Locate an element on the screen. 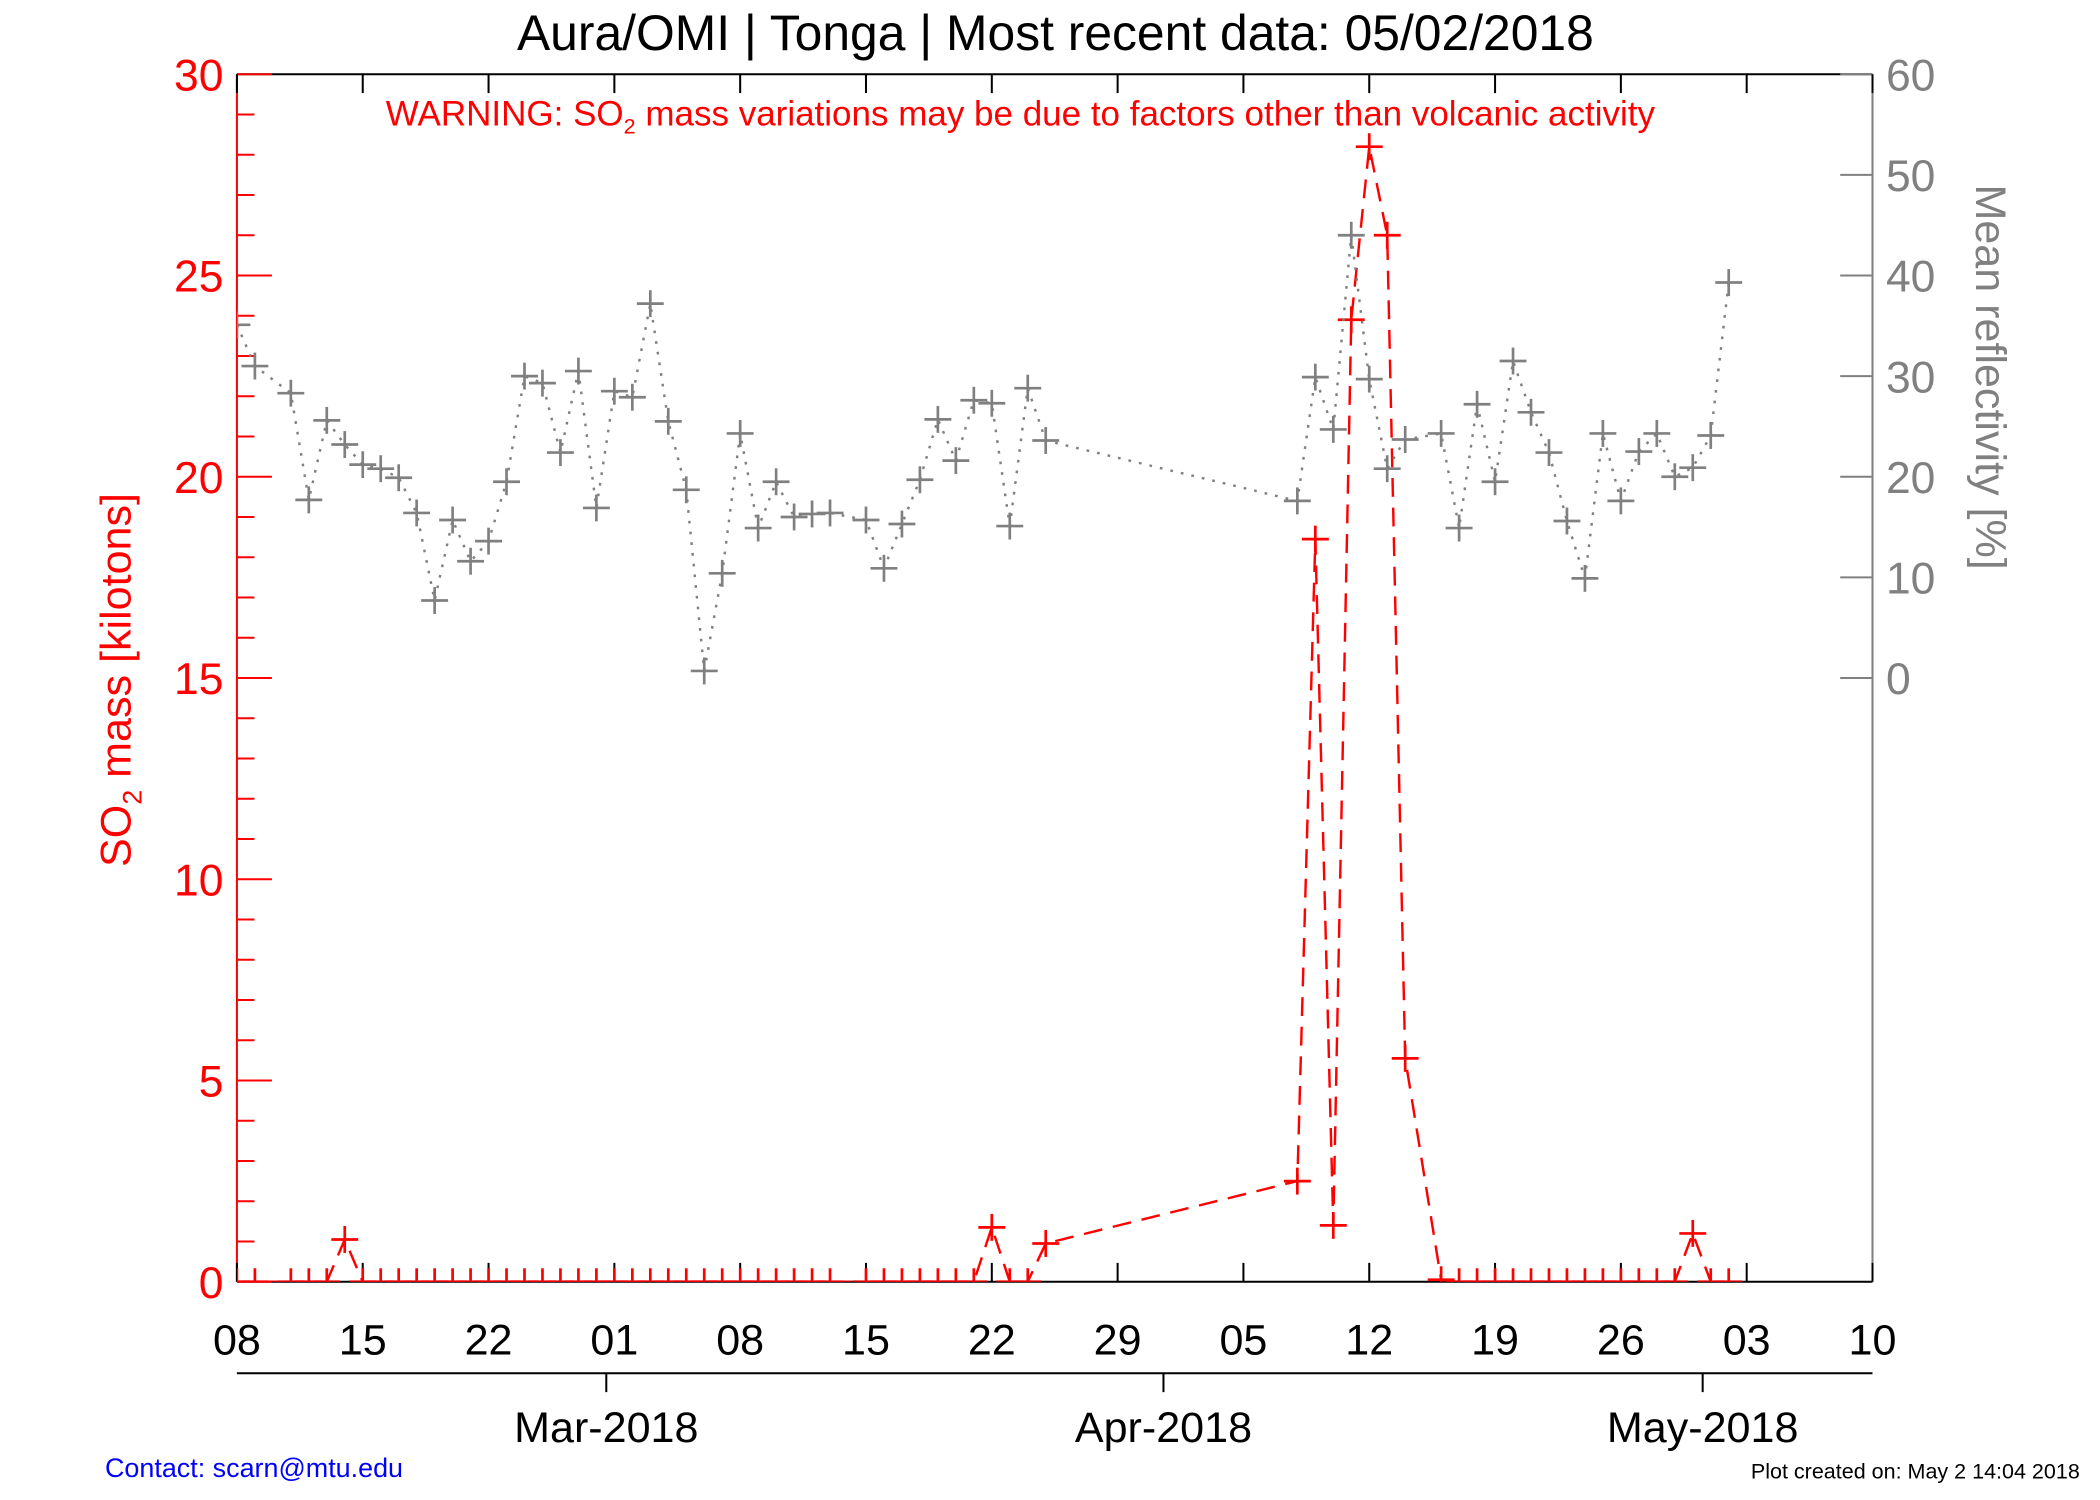 Image resolution: width=2100 pixels, height=1500 pixels. contact-link: Contact: scarn@mtu.edu is located at coordinates (254, 1468).